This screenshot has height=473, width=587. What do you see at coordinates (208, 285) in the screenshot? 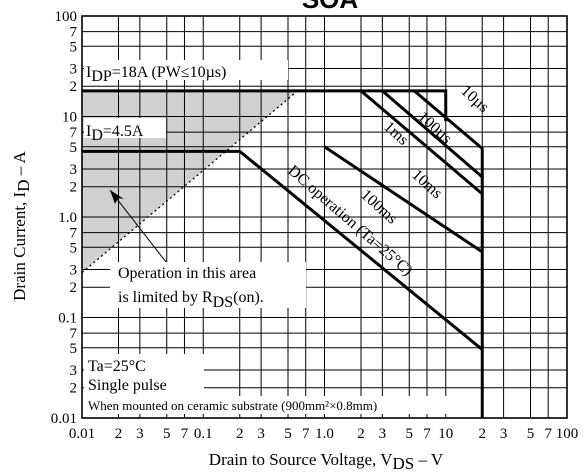
I see `rds-note-bg` at bounding box center [208, 285].